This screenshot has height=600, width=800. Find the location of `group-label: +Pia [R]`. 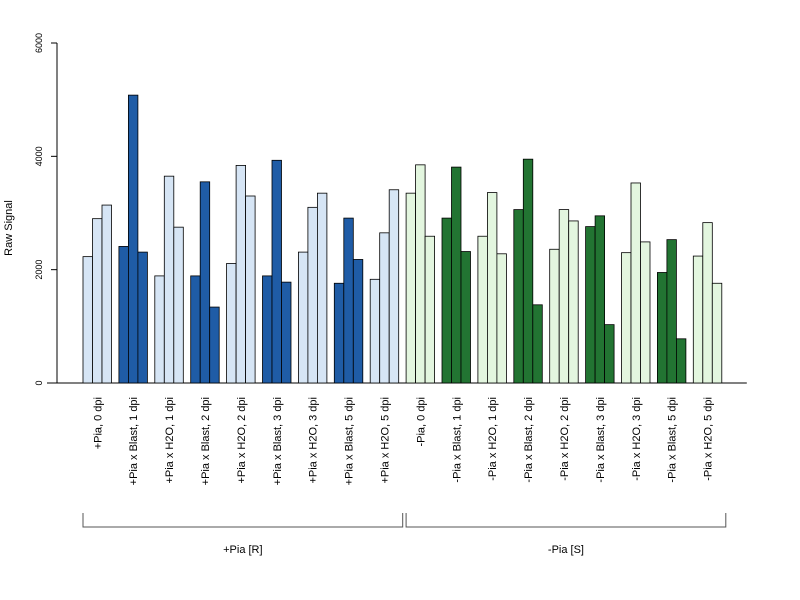

group-label: +Pia [R] is located at coordinates (242, 550).